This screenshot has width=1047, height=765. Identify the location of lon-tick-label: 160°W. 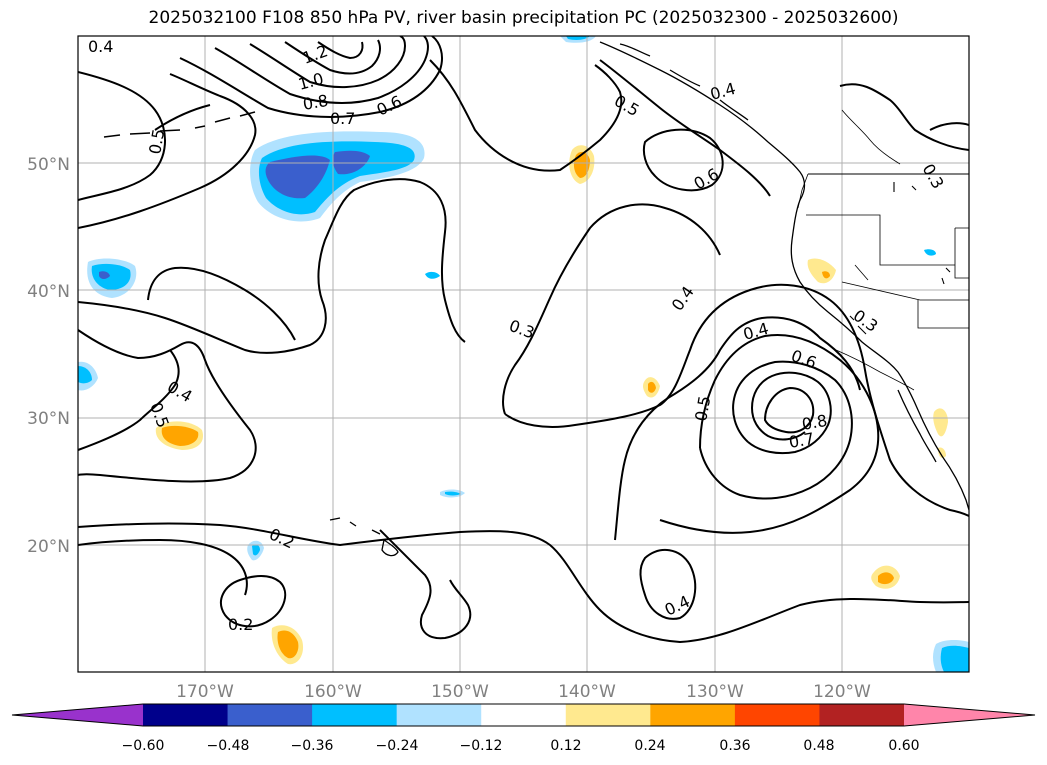
(333, 692).